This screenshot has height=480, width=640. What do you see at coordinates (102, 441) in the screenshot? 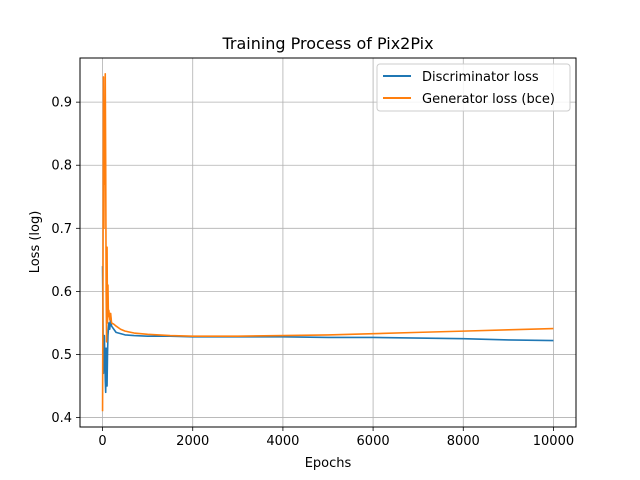
I see `x-tick-label: 0` at bounding box center [102, 441].